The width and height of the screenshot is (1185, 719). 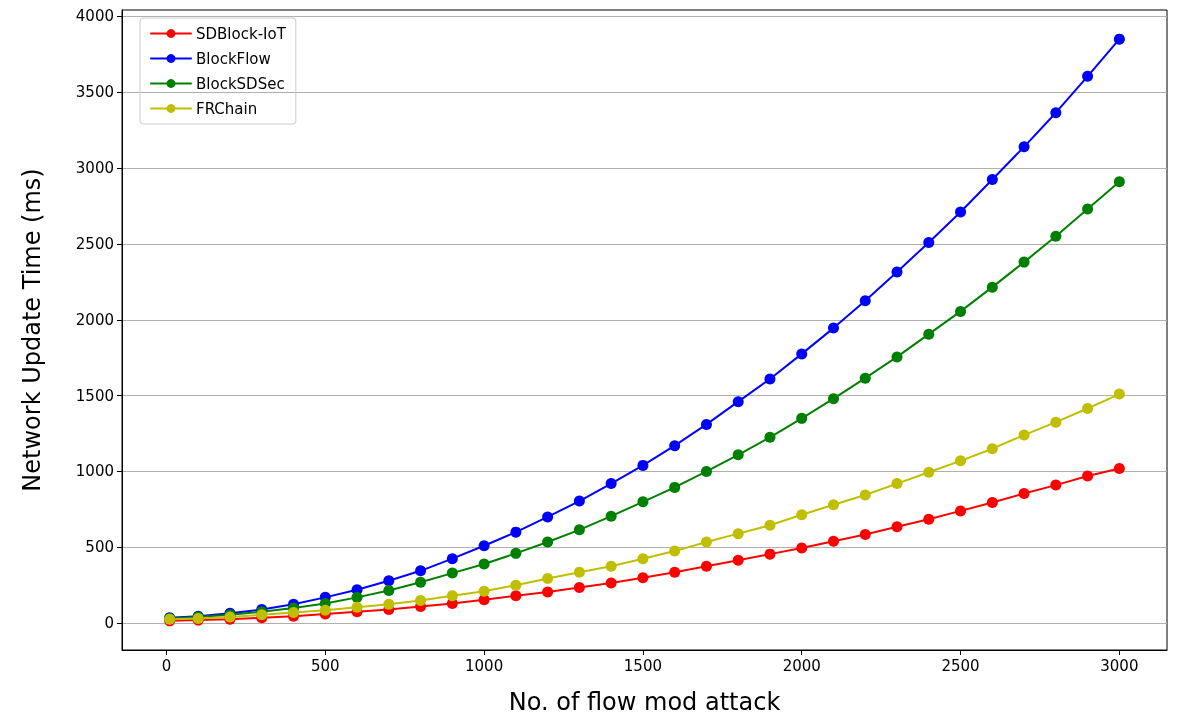 What do you see at coordinates (94, 168) in the screenshot?
I see `y-tick-label: 3000` at bounding box center [94, 168].